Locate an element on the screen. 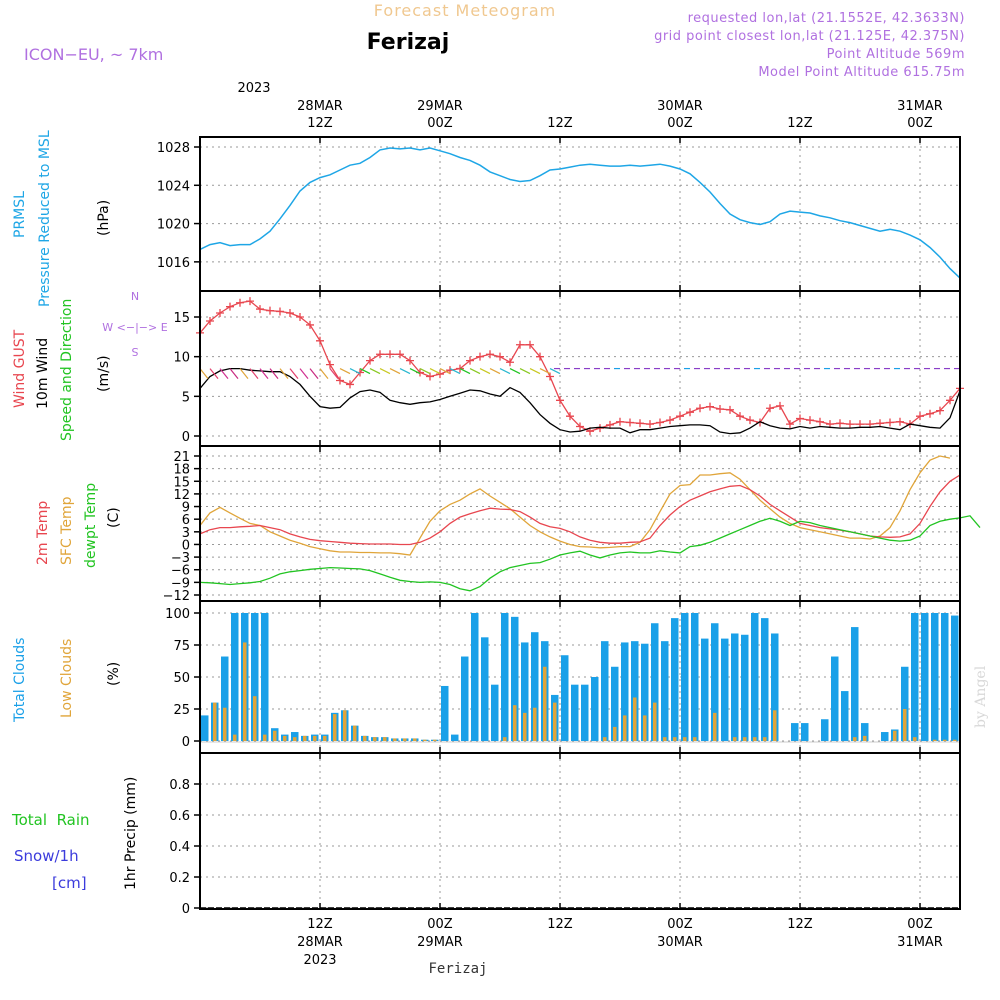 The width and height of the screenshot is (1000, 1000). y-tick-label: 25 is located at coordinates (181, 710).